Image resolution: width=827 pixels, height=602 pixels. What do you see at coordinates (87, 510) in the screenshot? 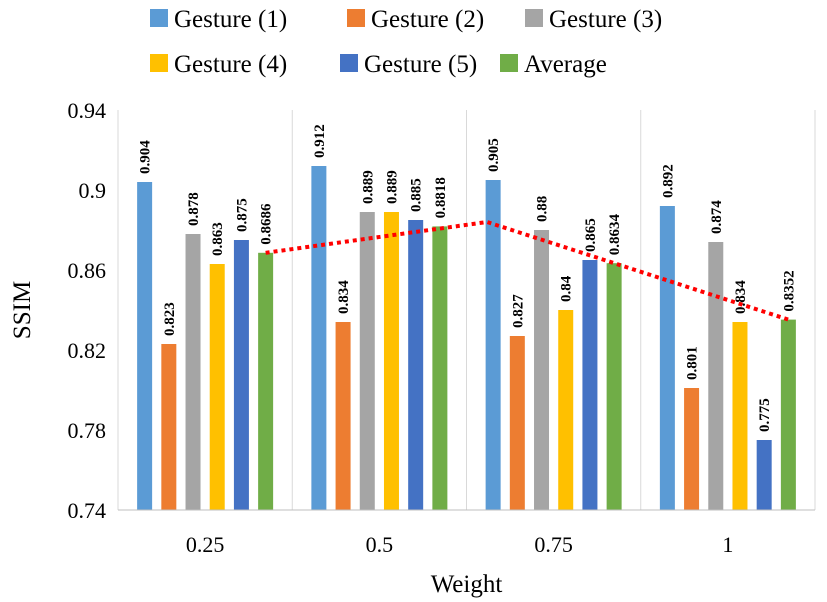
I see `y-tick-label: 0.74` at bounding box center [87, 510].